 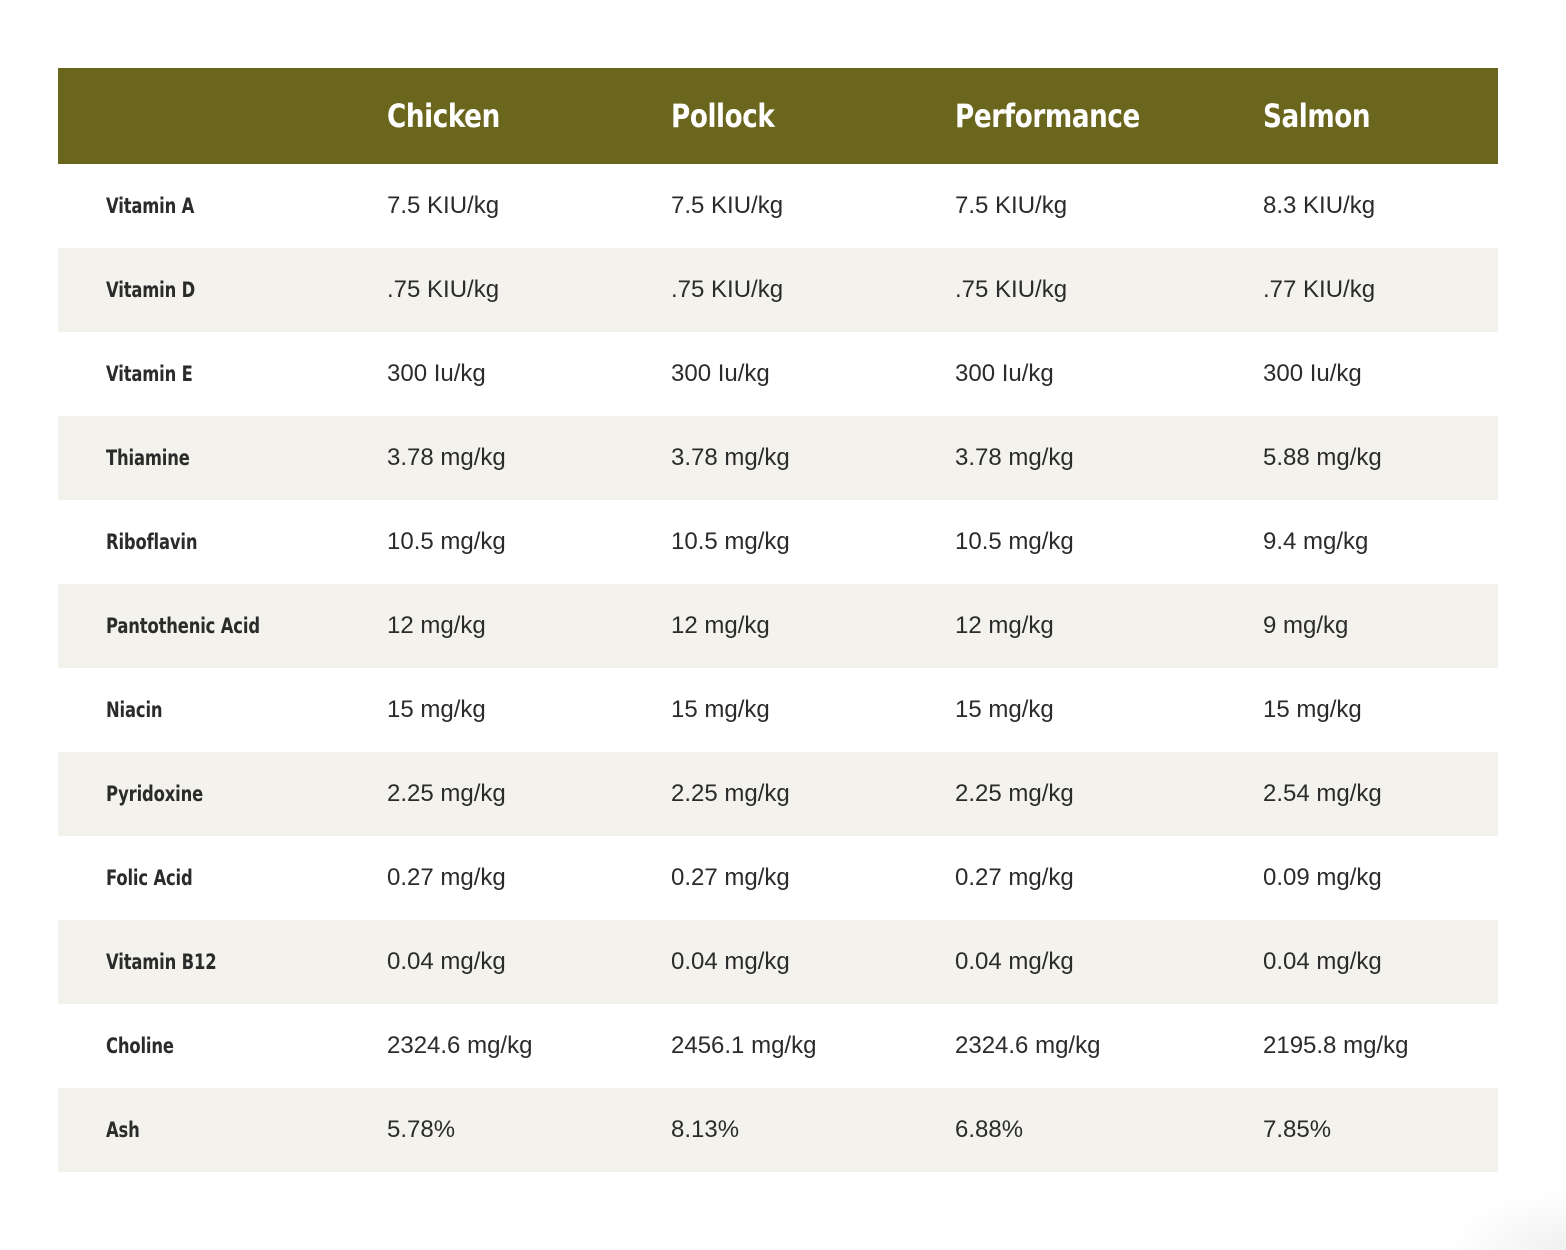 I want to click on value-cell-pollock: 2456.1 mg/kg, so click(x=744, y=1045).